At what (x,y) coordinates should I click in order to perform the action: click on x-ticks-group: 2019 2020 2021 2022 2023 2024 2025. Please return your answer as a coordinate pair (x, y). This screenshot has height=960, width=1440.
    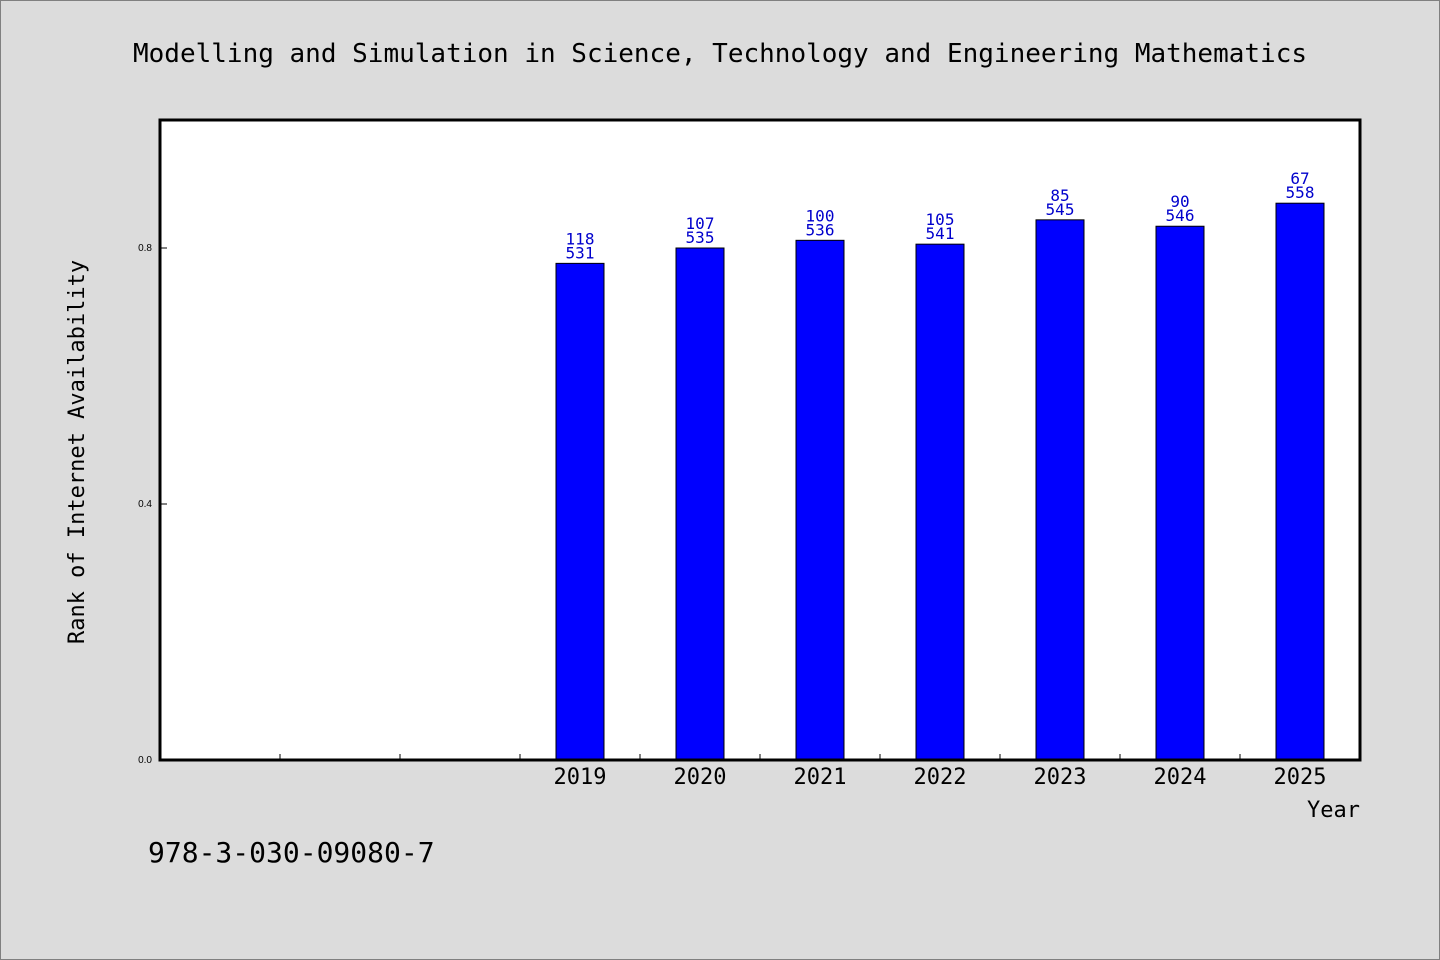
    Looking at the image, I should click on (803, 772).